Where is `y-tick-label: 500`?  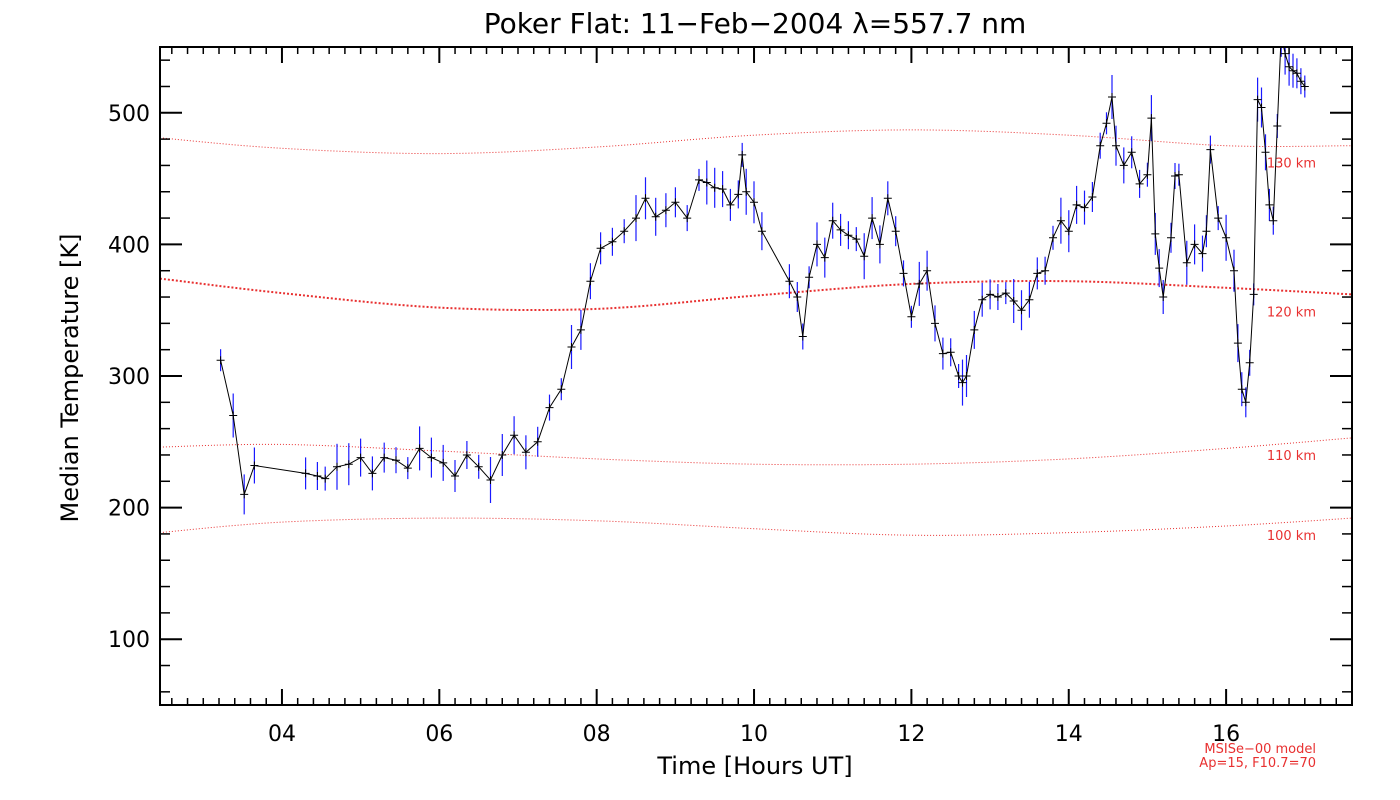 y-tick-label: 500 is located at coordinates (129, 114).